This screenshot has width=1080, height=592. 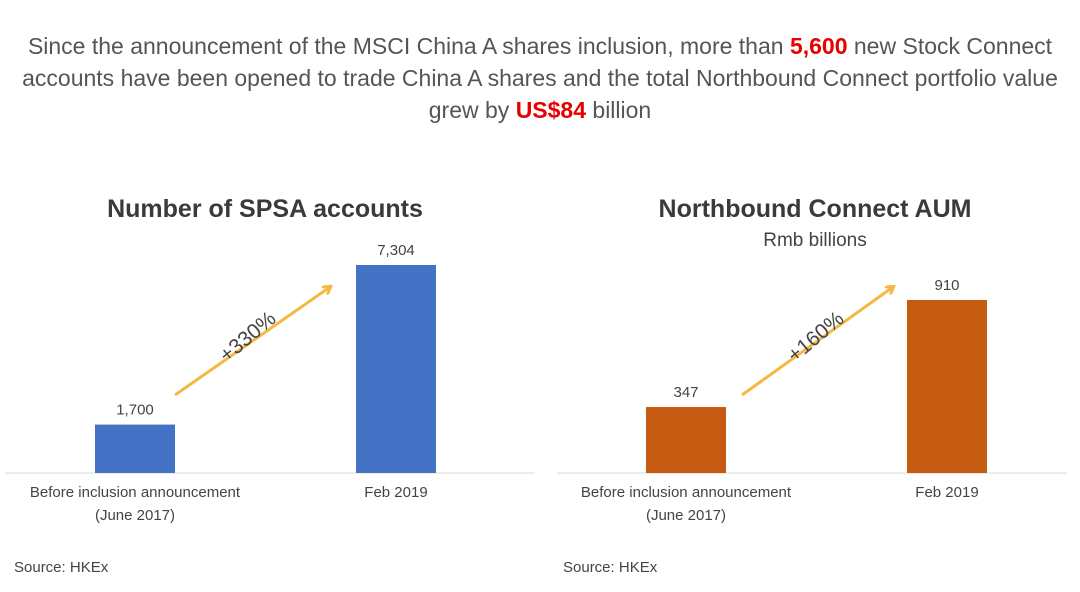 What do you see at coordinates (61, 567) in the screenshot?
I see `source-note-left: Source: HKEx` at bounding box center [61, 567].